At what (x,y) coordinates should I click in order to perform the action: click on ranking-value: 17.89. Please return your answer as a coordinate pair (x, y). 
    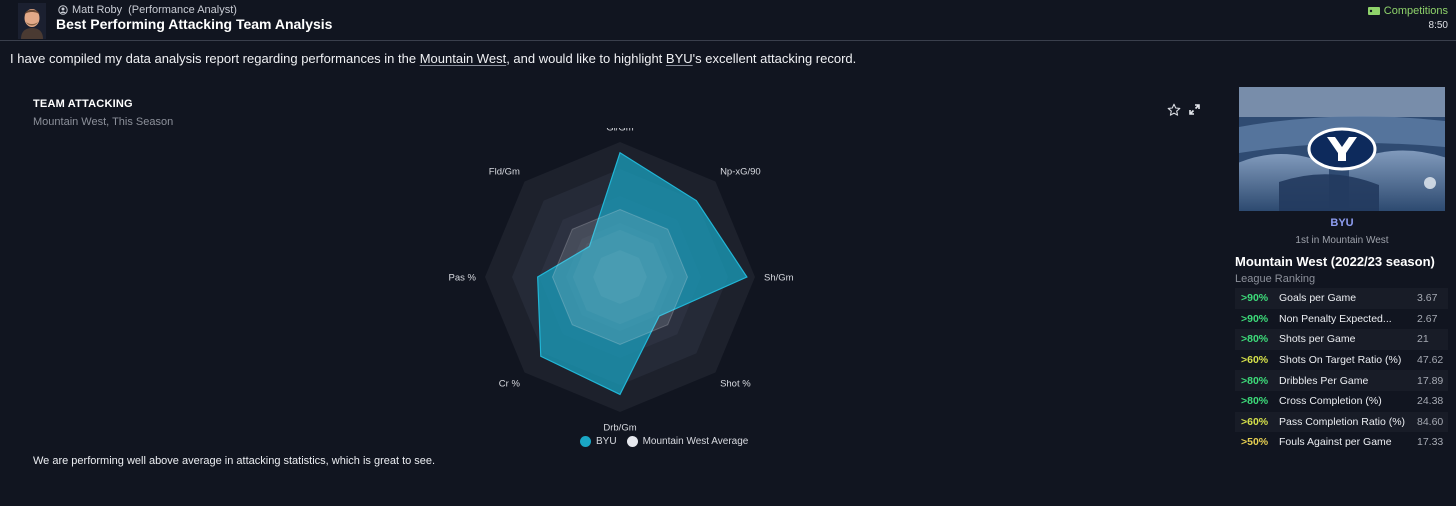
    Looking at the image, I should click on (1430, 380).